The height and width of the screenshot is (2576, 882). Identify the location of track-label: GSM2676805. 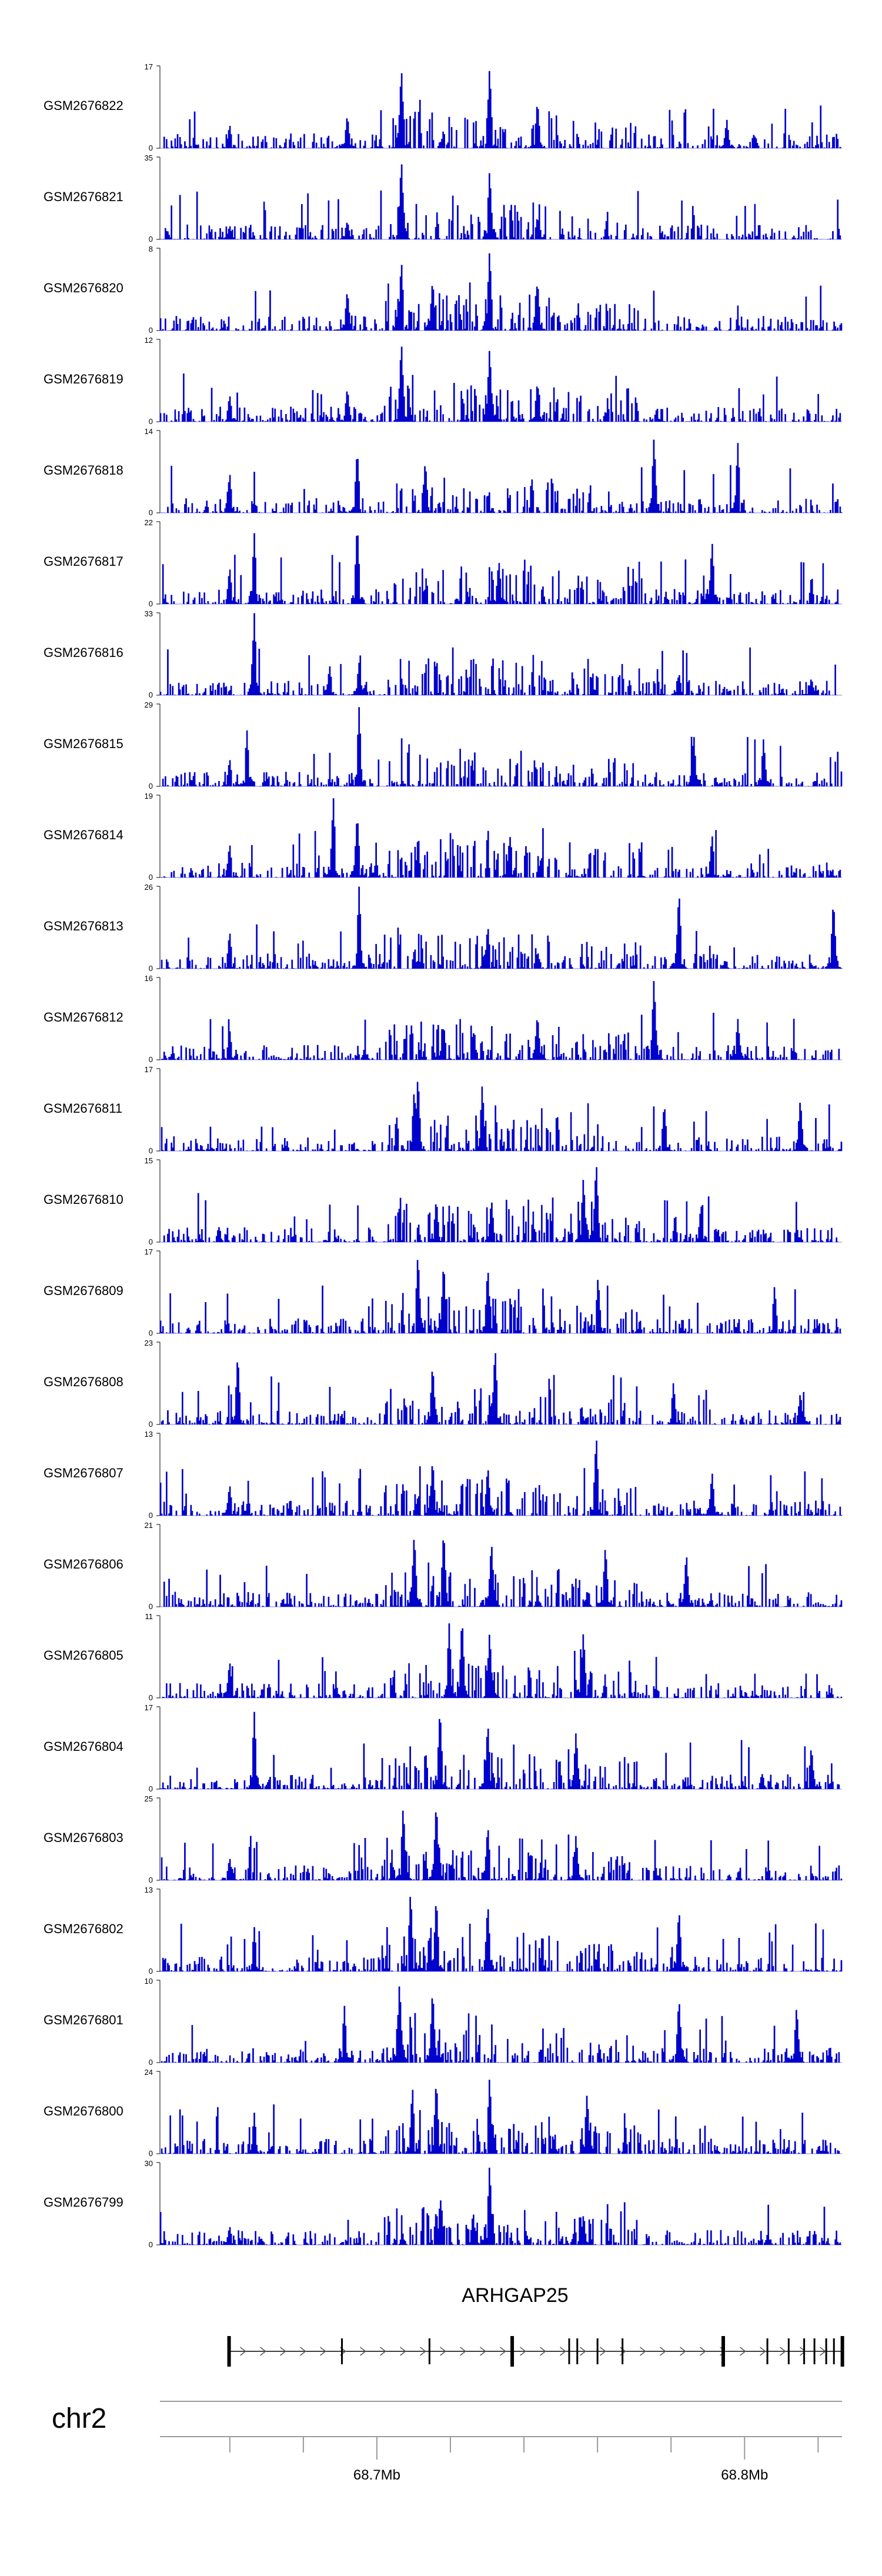
(83, 1655).